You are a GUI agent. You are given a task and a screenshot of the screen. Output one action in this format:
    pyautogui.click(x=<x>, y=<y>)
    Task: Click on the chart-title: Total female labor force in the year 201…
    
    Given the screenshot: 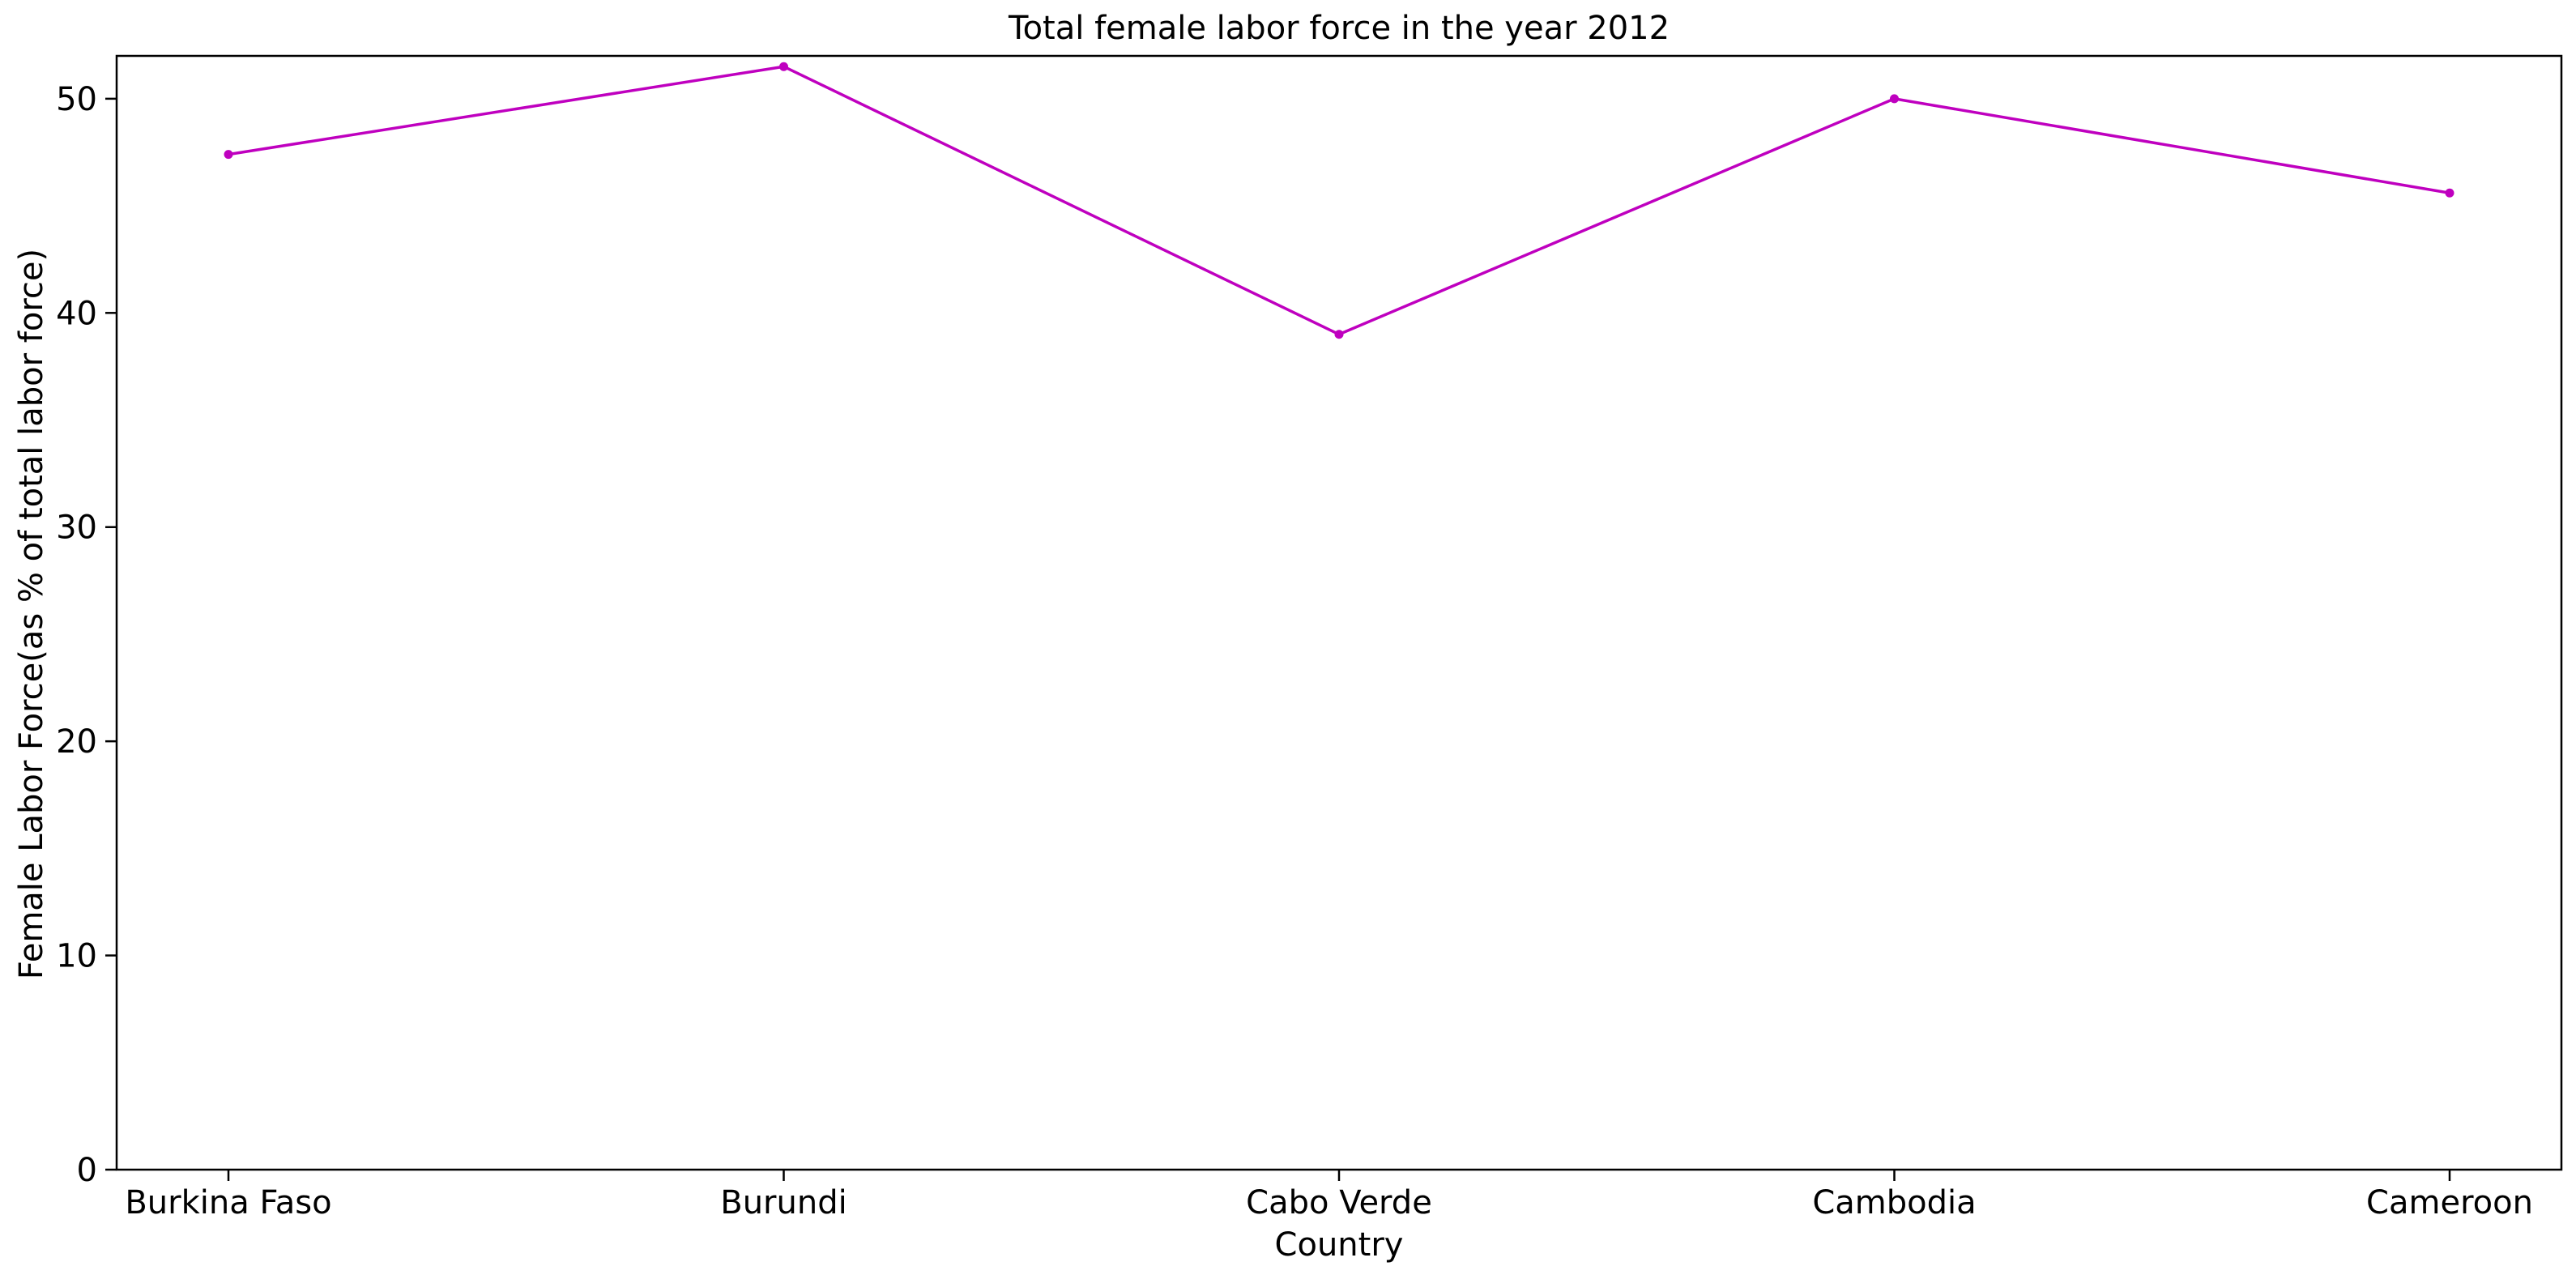 What is the action you would take?
    pyautogui.click(x=1339, y=28)
    